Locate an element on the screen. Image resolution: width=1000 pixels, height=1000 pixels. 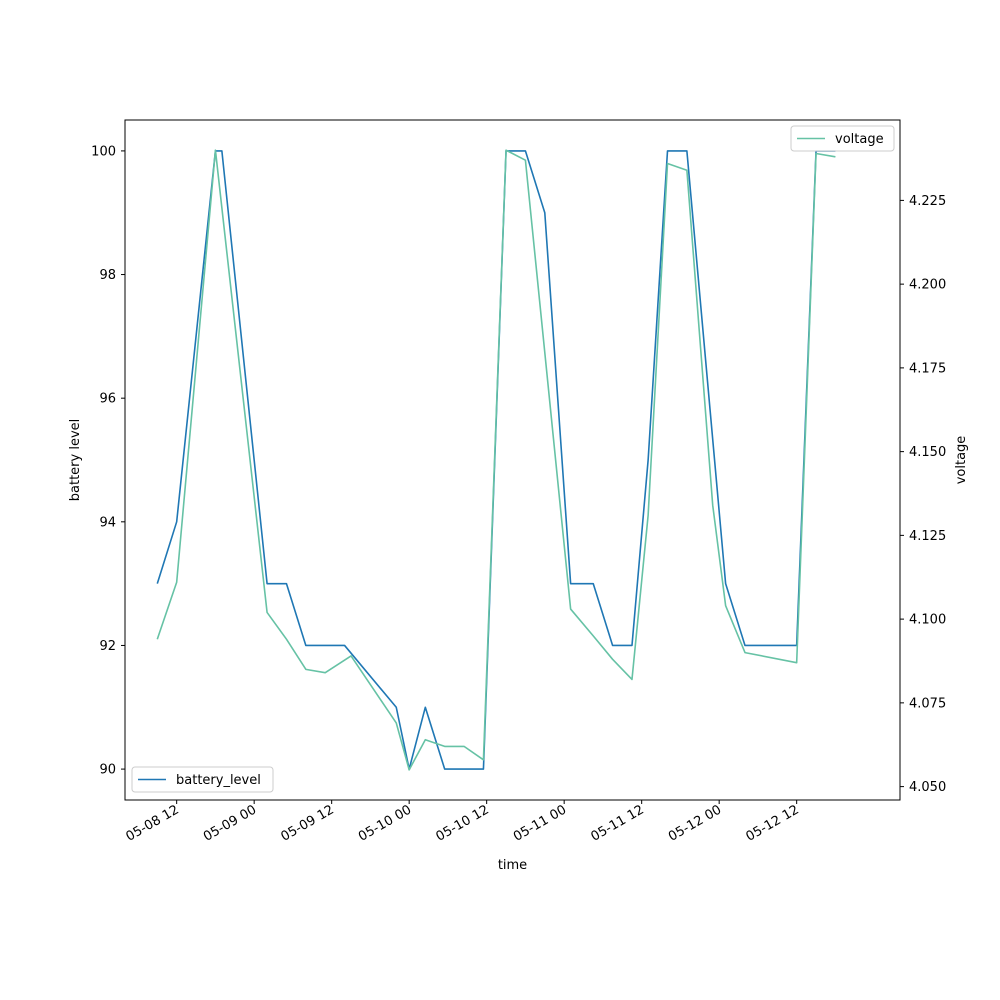
legend-label: battery_level is located at coordinates (218, 780).